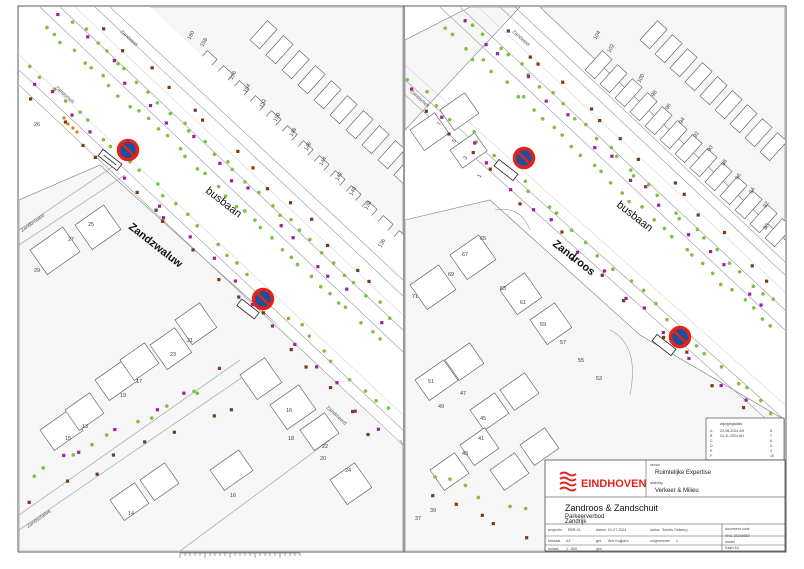 The image size is (804, 569). I want to click on legend-row-rev: 7, so click(771, 436).